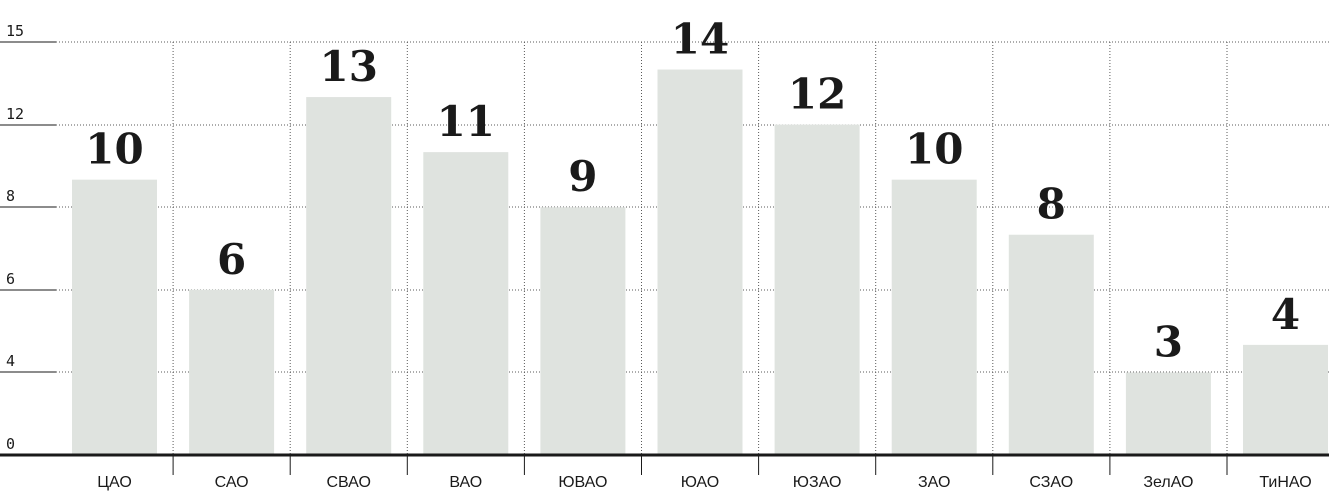  What do you see at coordinates (10, 196) in the screenshot?
I see `y-tick-label: 8` at bounding box center [10, 196].